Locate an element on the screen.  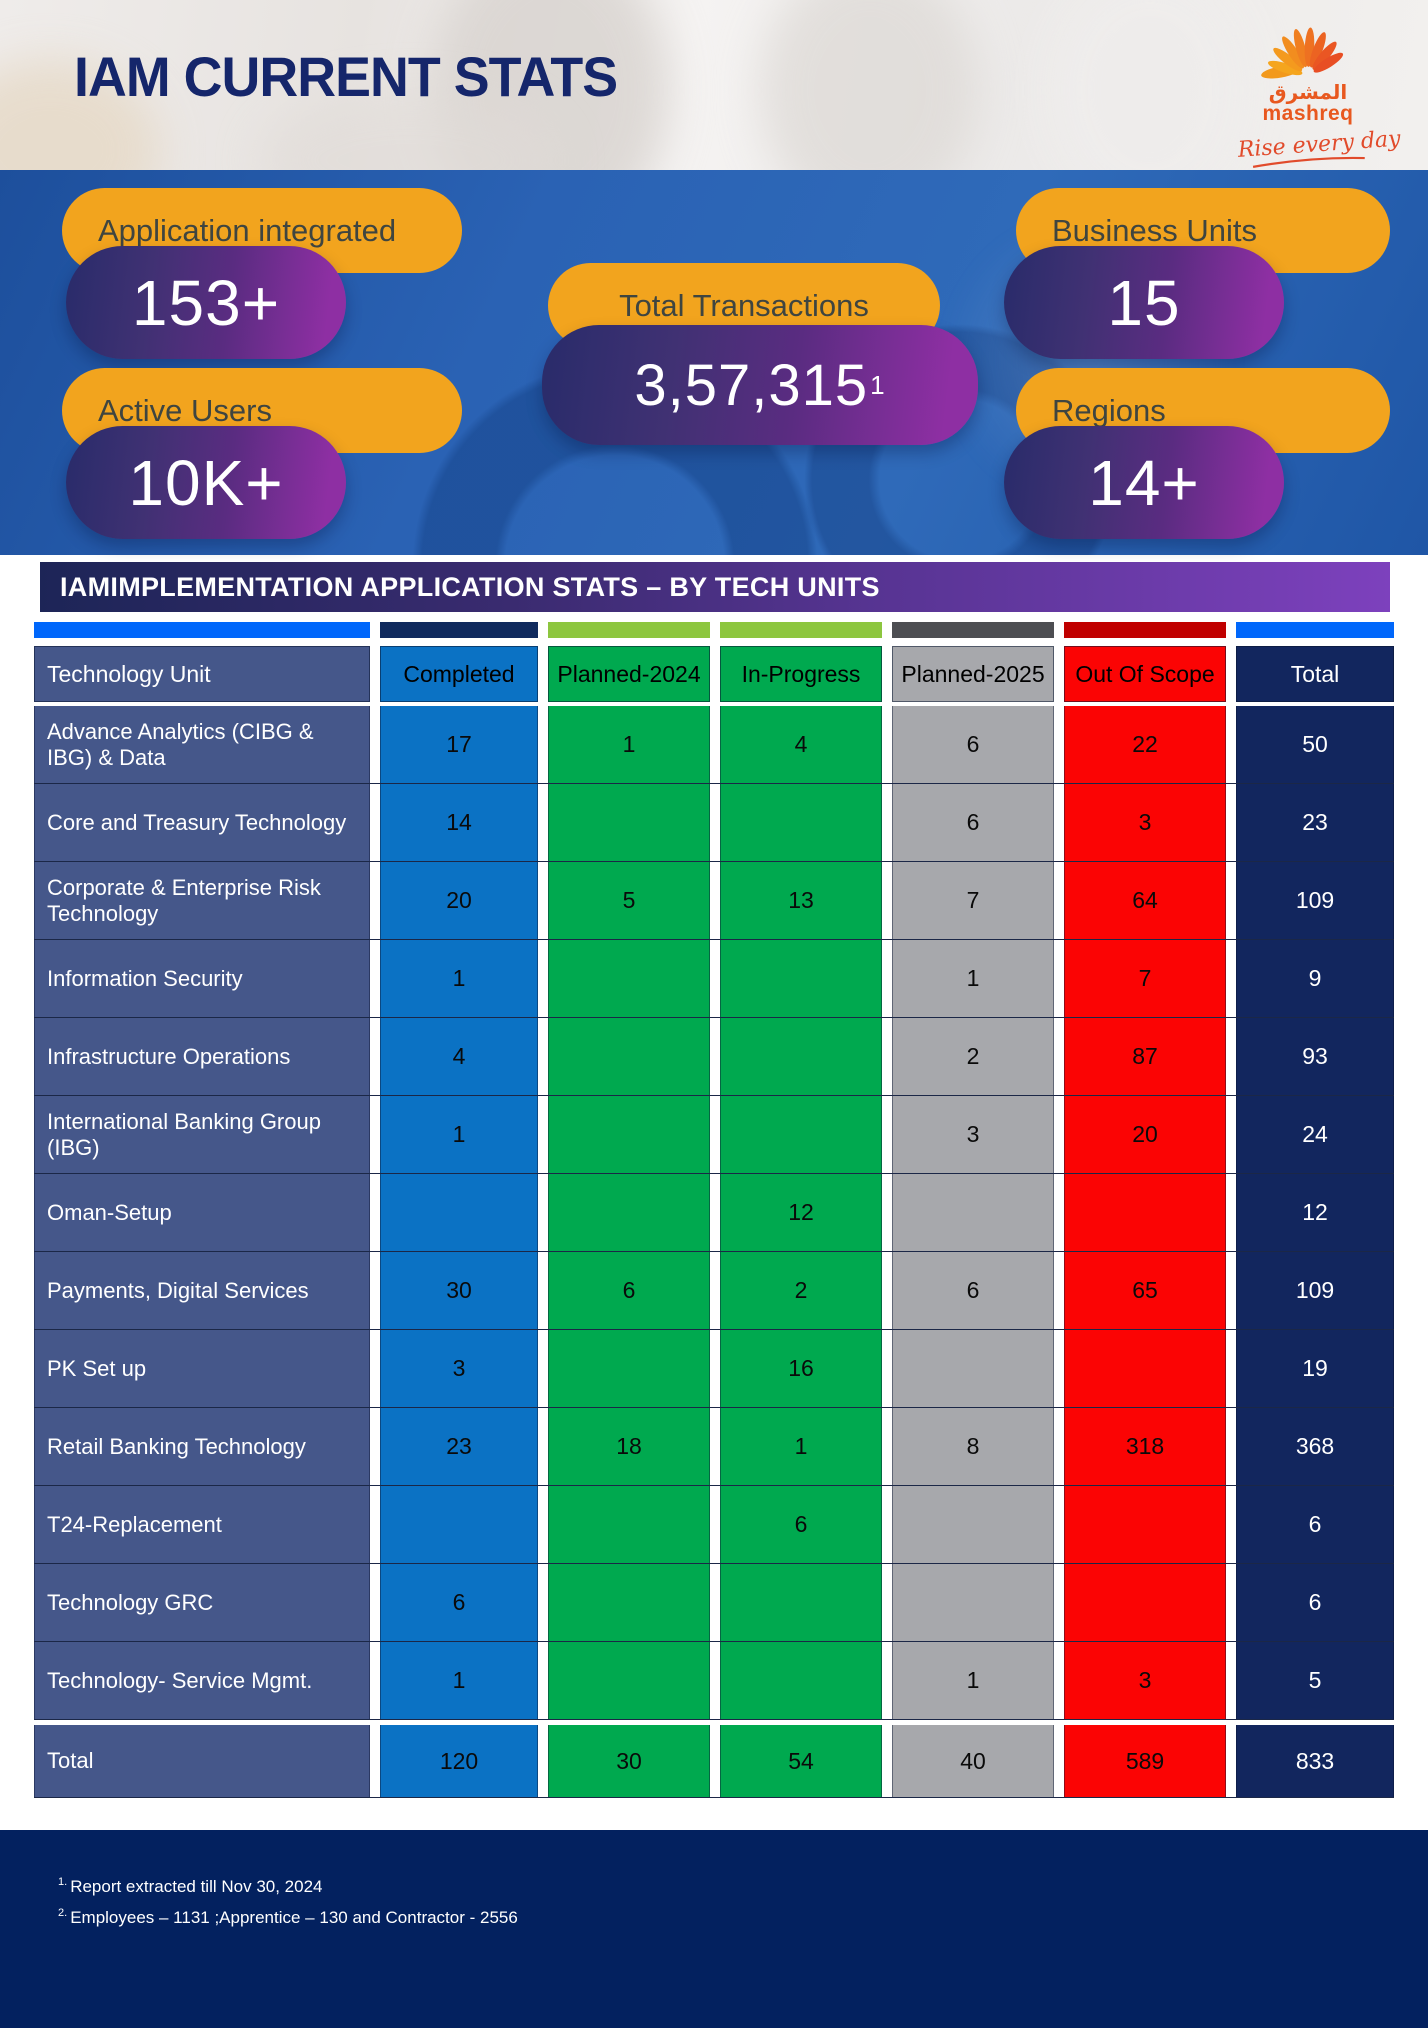
mashreq-arabic-wordmark: المشرق is located at coordinates (1308, 92).